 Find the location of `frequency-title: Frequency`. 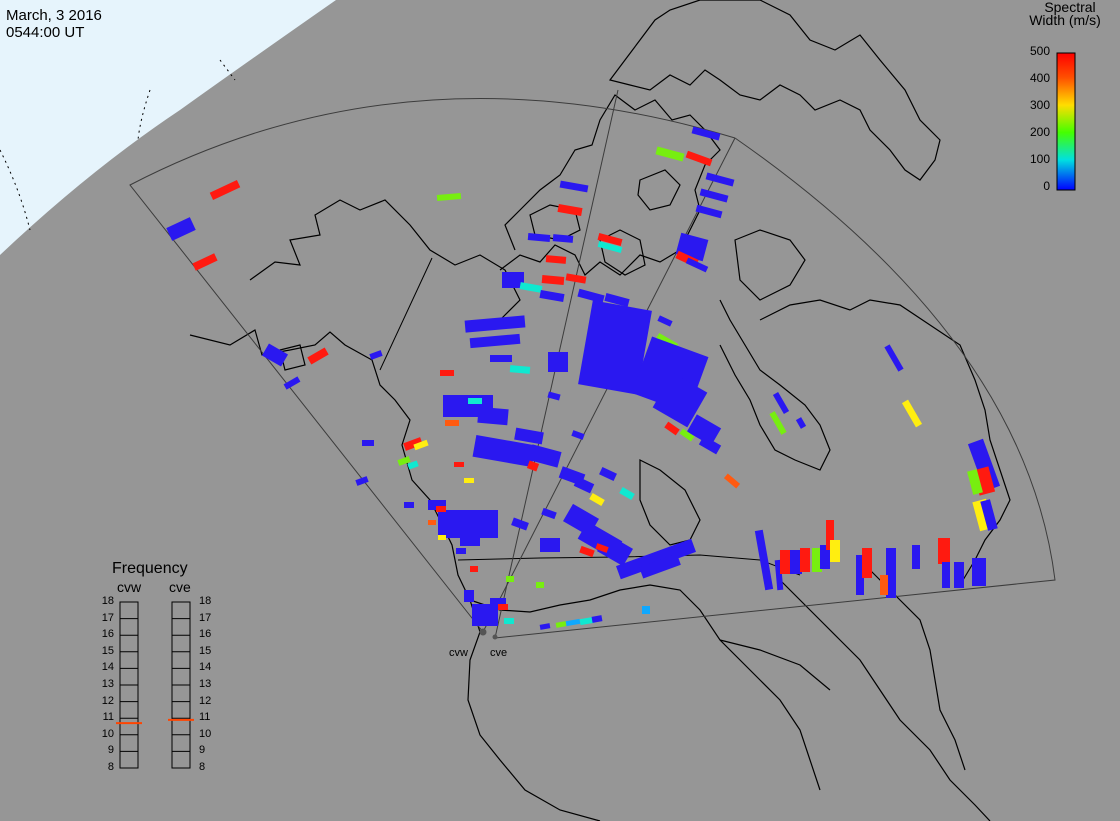

frequency-title: Frequency is located at coordinates (150, 568).